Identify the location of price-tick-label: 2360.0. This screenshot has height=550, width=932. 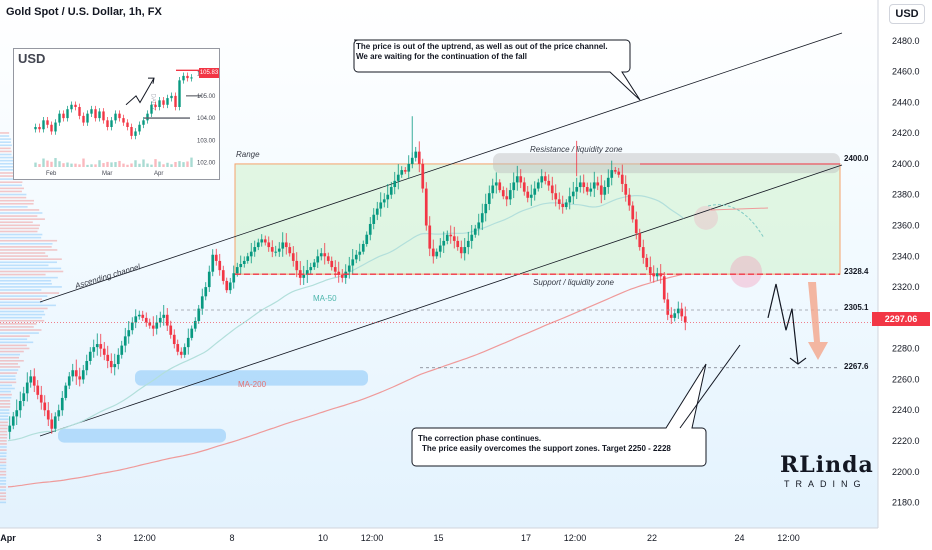
(906, 226).